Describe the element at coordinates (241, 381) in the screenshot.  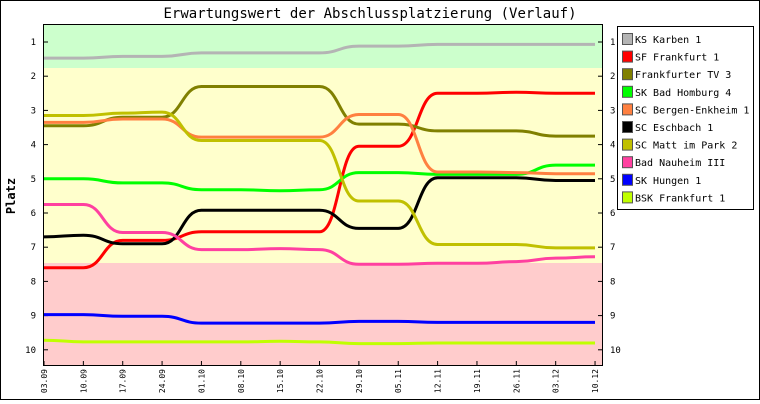
I see `x-tick-label: 08.10` at that location.